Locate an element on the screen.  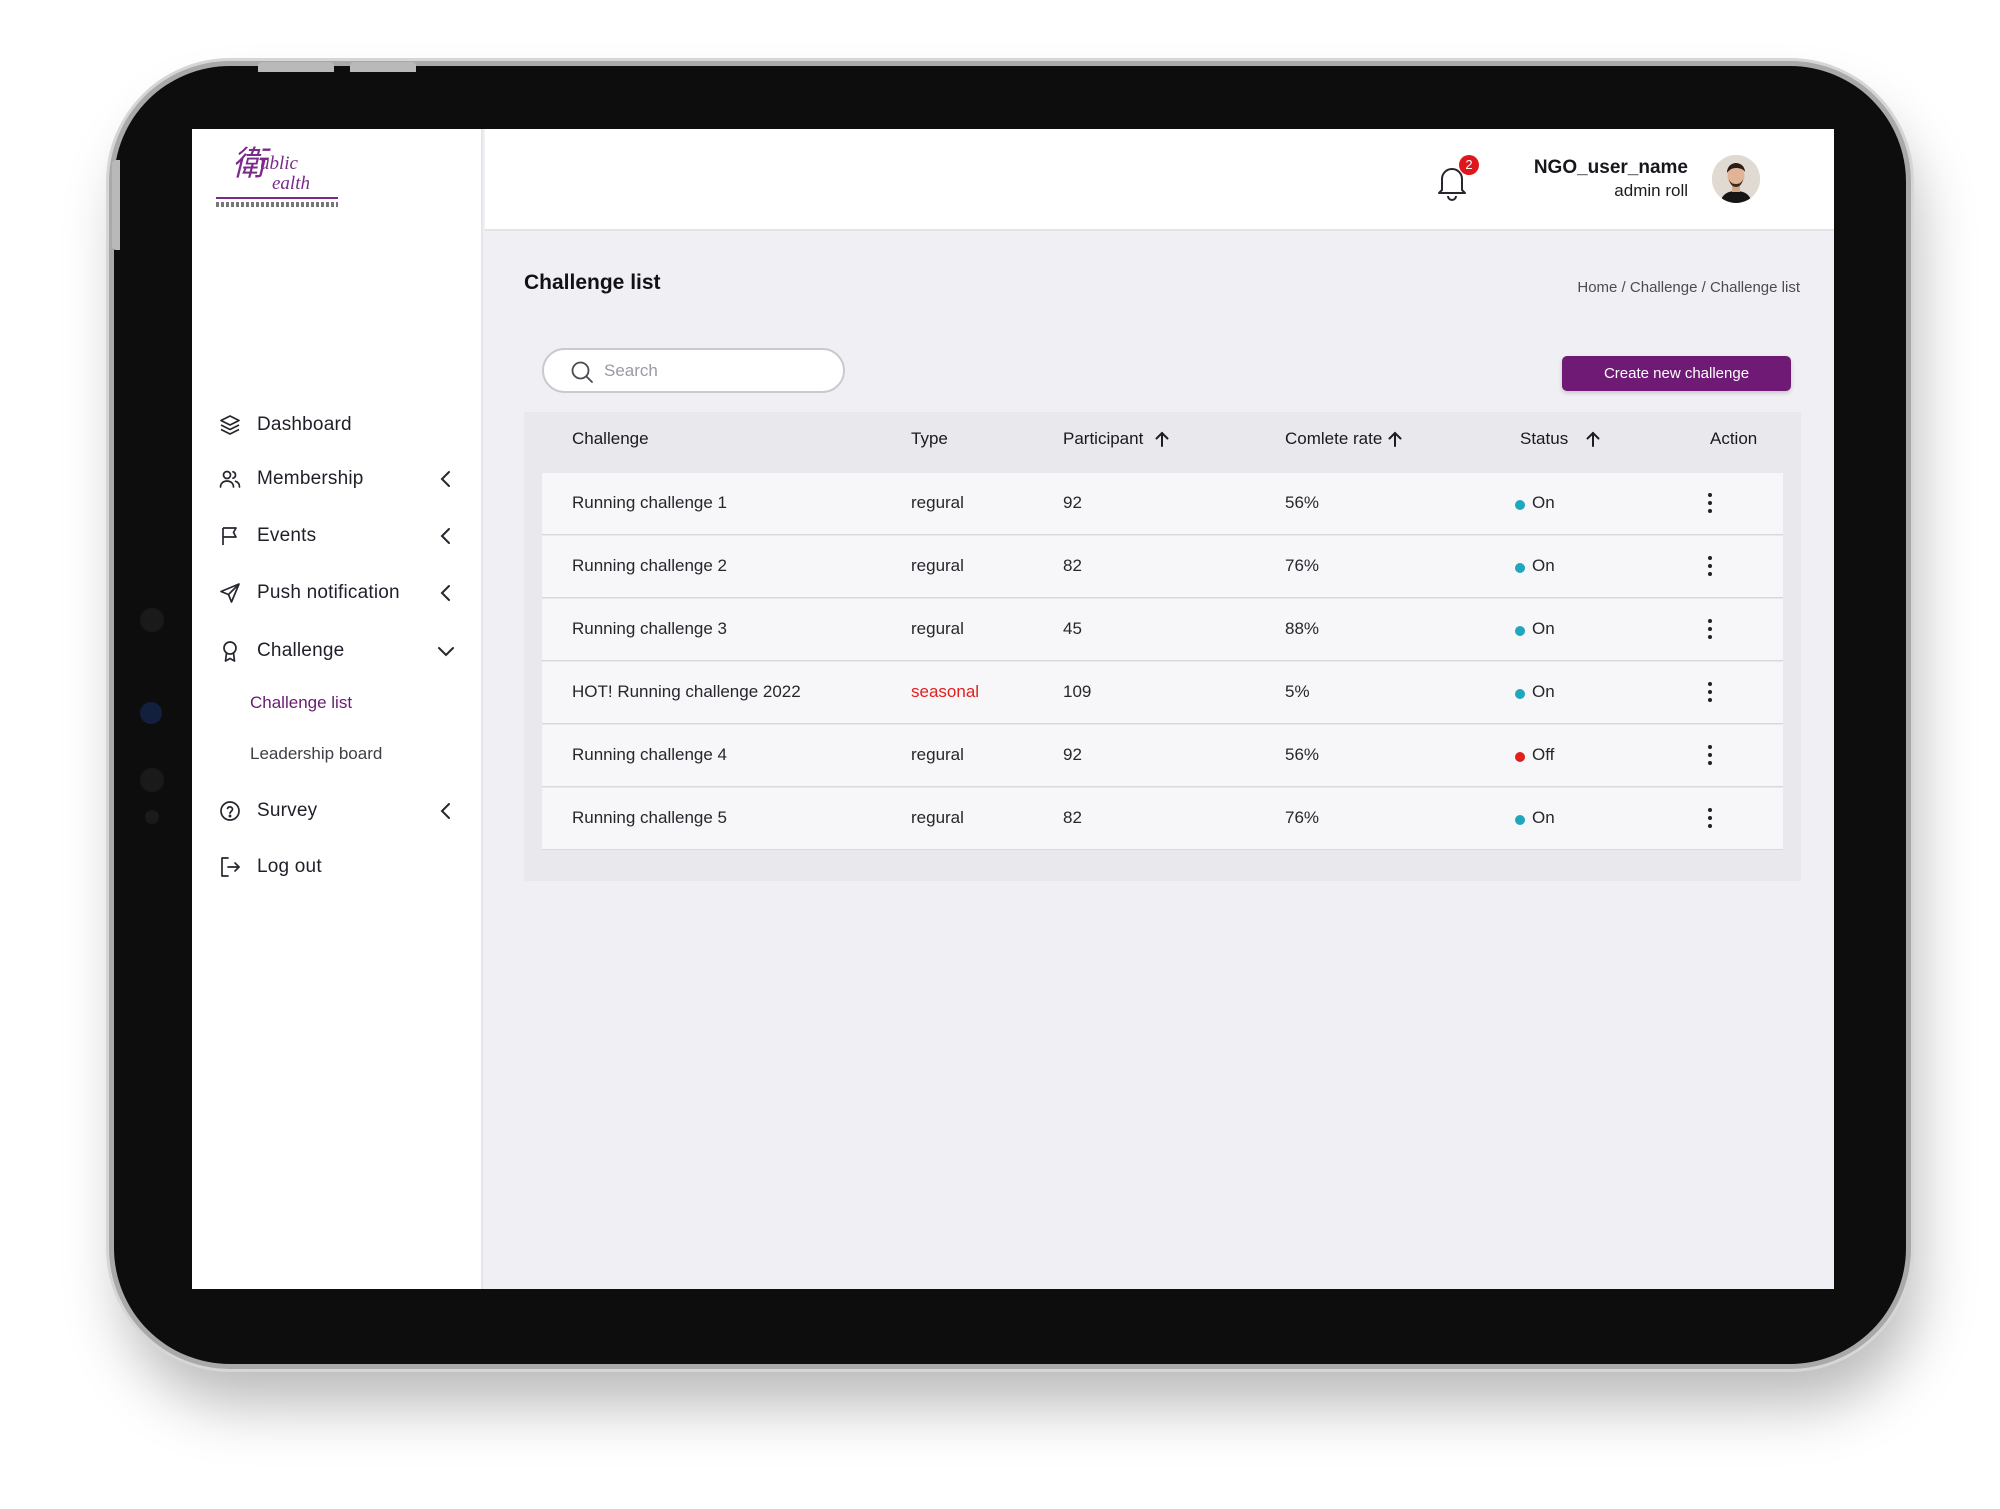
camera-lens is located at coordinates (151, 713).